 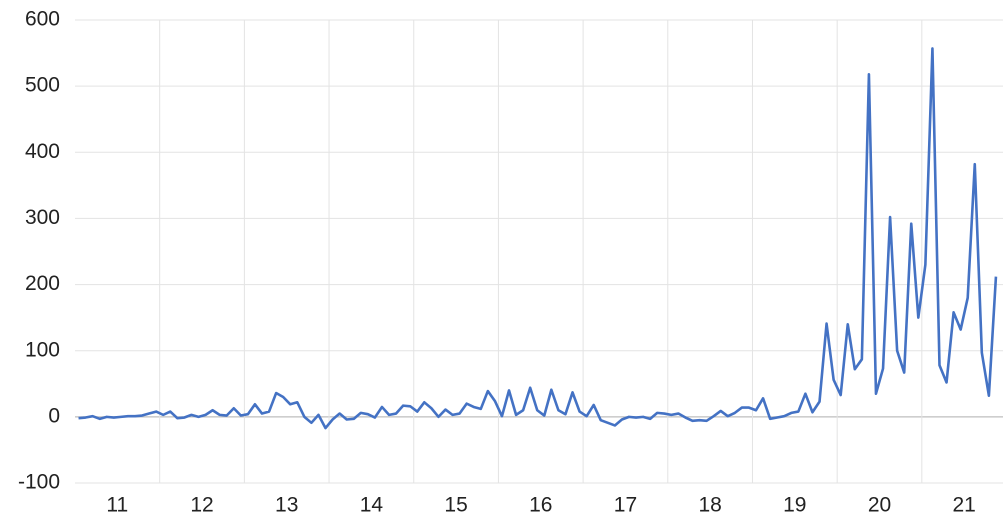 What do you see at coordinates (42, 349) in the screenshot?
I see `y-tick-label: 100` at bounding box center [42, 349].